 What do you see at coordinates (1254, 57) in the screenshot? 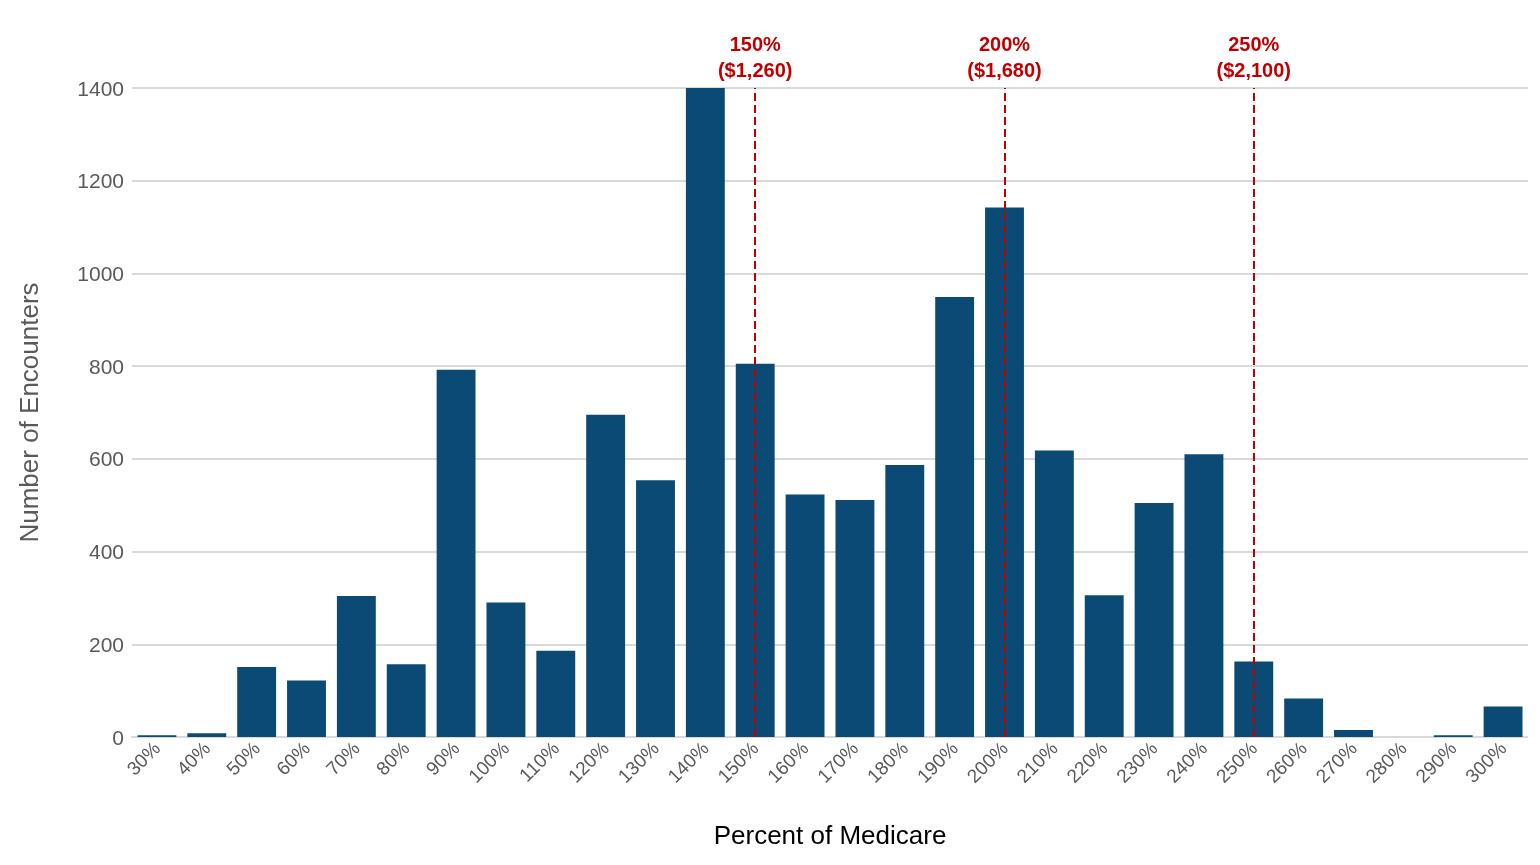
I see `ref-line-label: 250% ($2,100)` at bounding box center [1254, 57].